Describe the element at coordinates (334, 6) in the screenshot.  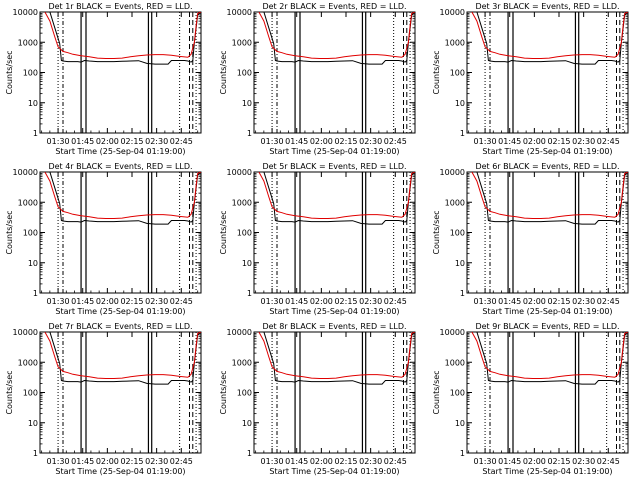
I see `panel-title: Det 2r BLACK = Events, RED = LLD.` at that location.